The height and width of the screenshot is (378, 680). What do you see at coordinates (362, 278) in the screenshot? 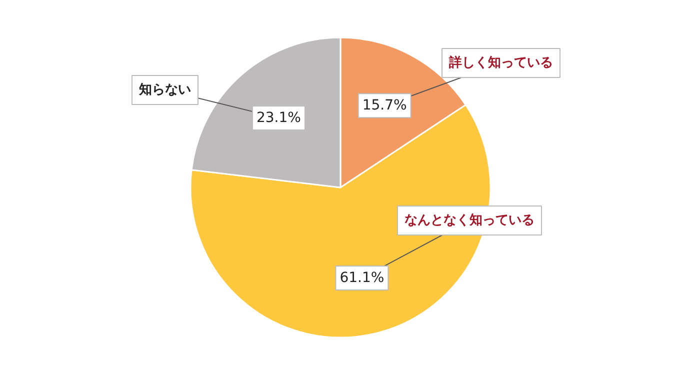
I see `data-label: 61.1%` at bounding box center [362, 278].